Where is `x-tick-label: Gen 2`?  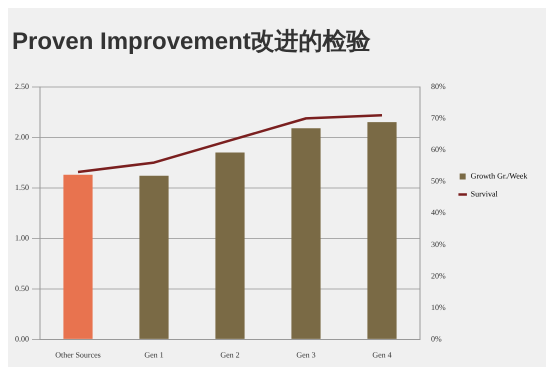 x-tick-label: Gen 2 is located at coordinates (230, 355).